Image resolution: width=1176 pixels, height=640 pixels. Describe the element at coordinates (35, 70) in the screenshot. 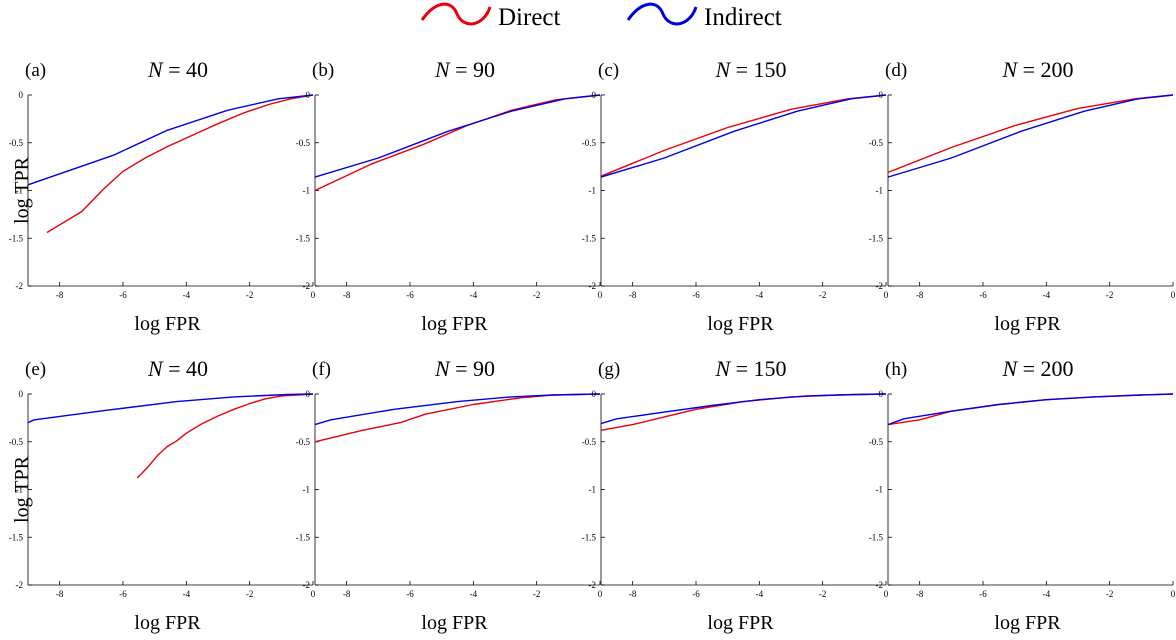

I see `panel-label: (a)` at that location.